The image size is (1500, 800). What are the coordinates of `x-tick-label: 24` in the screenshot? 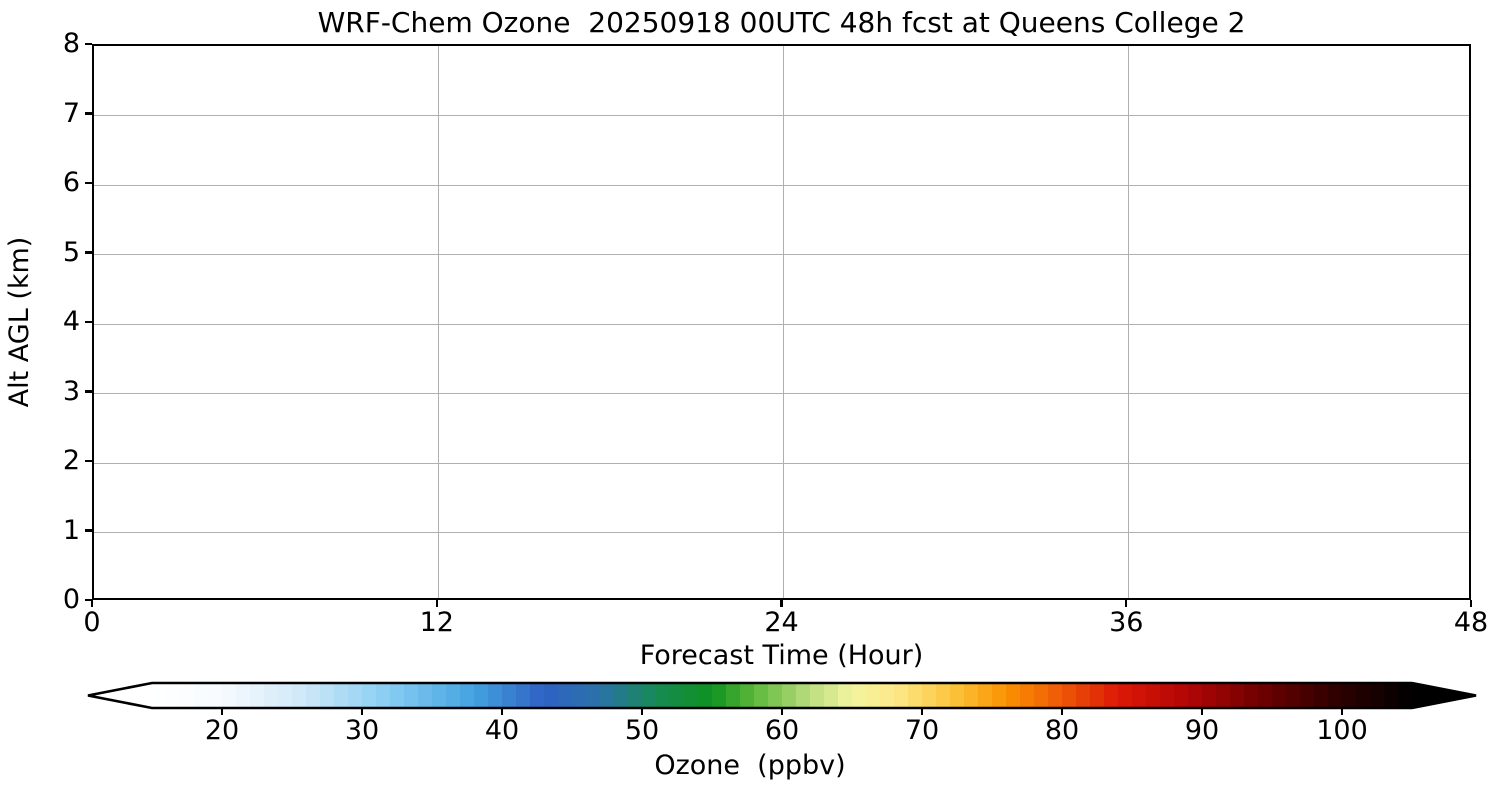 It's located at (781, 622).